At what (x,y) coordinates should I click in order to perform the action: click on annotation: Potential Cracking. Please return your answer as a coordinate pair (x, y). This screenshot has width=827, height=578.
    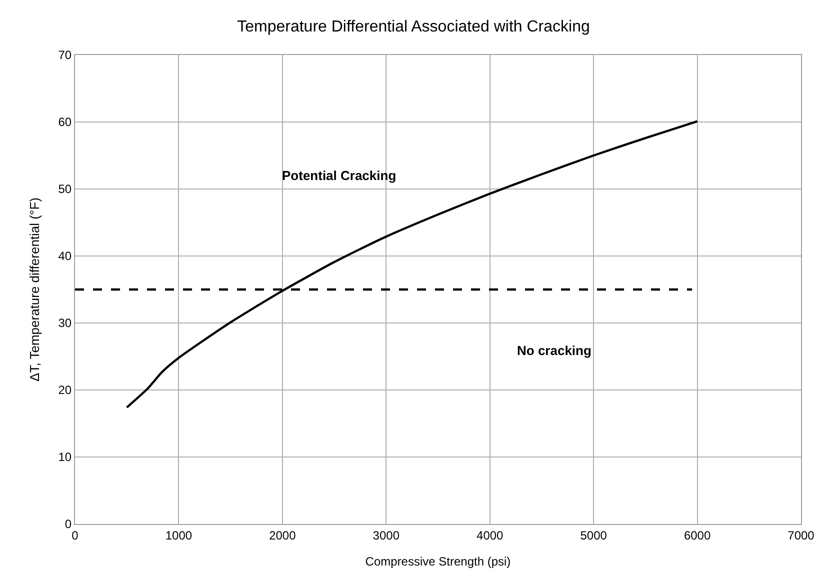
    Looking at the image, I should click on (339, 175).